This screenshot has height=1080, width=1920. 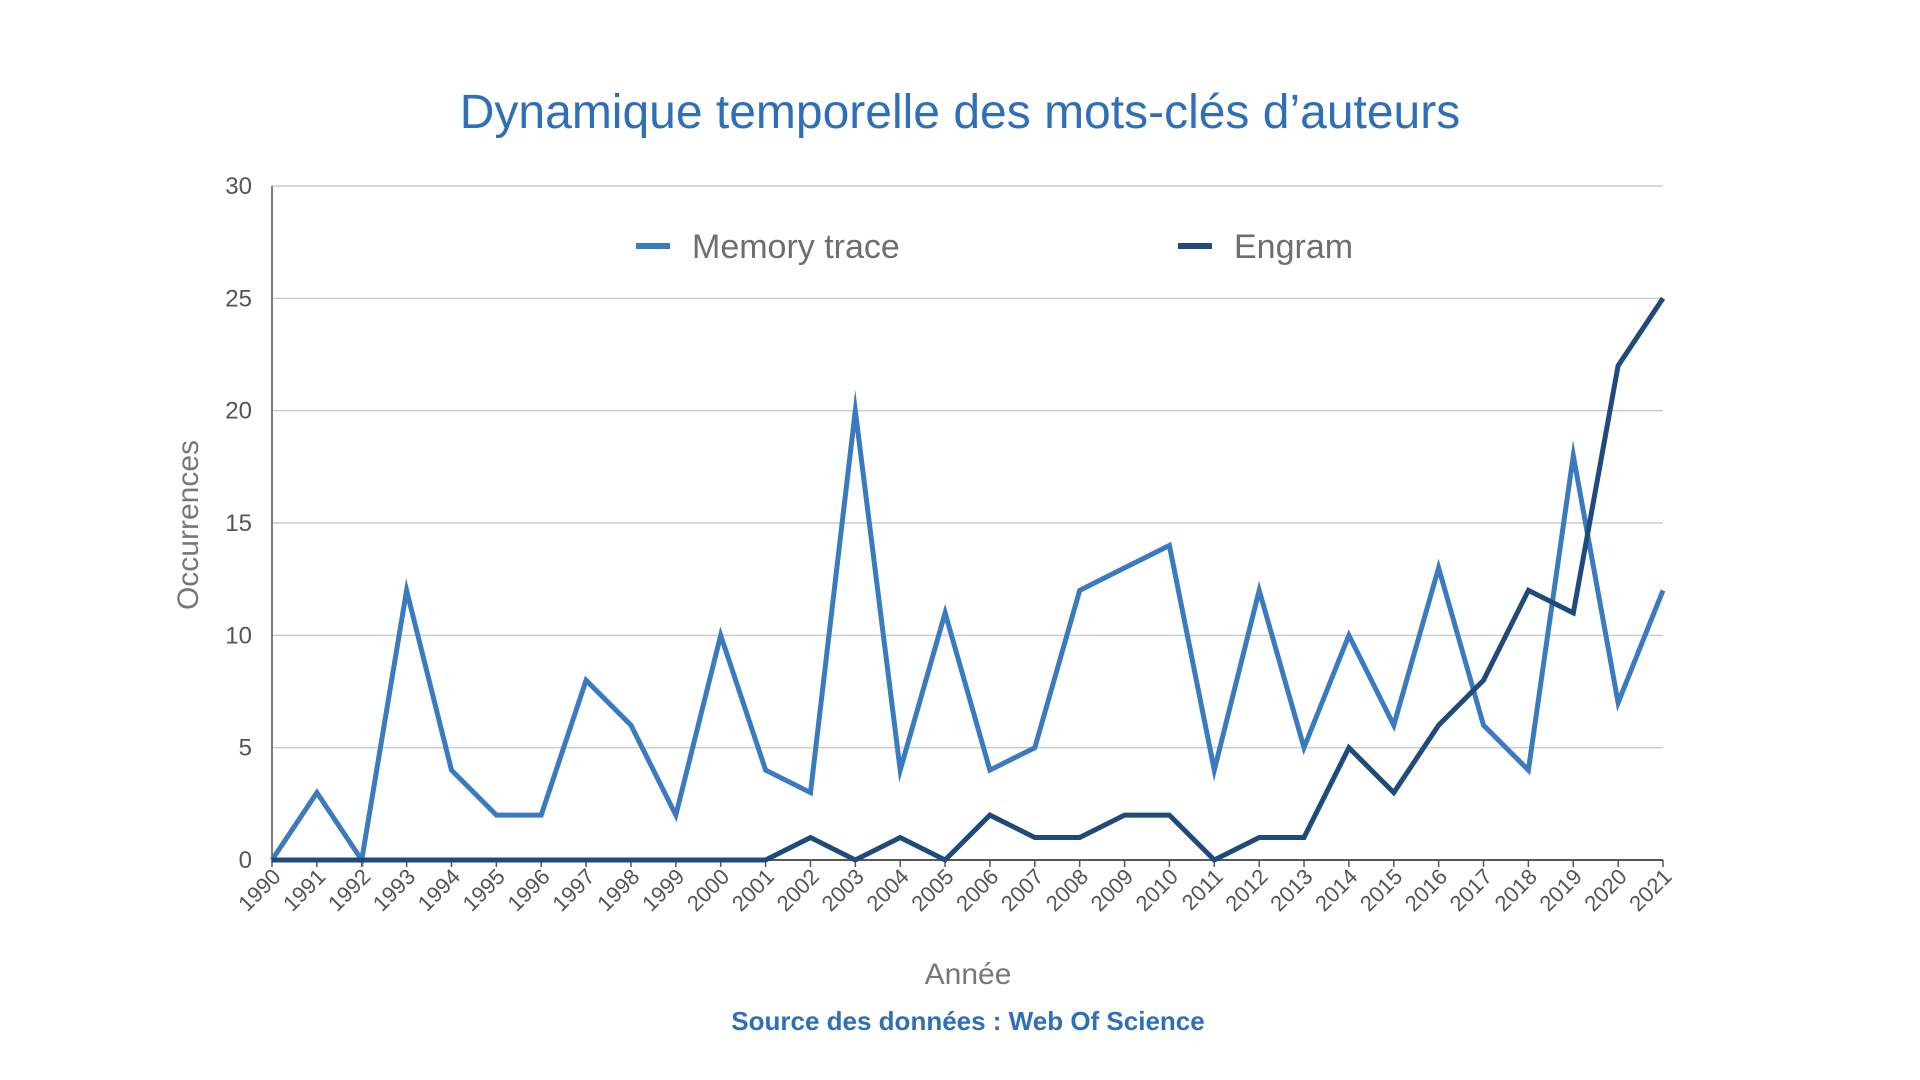 I want to click on x-tick-label-2001: 2001, so click(x=753, y=890).